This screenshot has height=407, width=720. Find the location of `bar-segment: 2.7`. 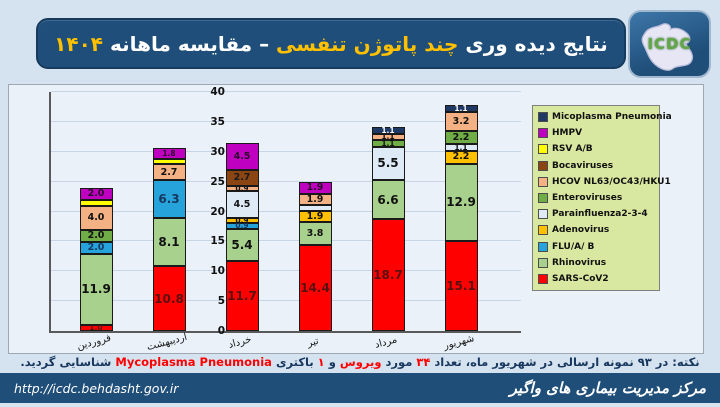

bar-segment: 2.7 is located at coordinates (169, 172).